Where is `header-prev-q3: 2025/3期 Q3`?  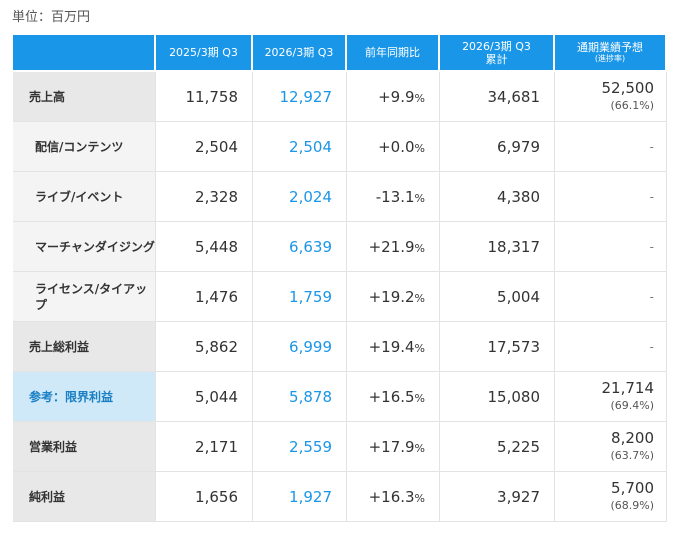
header-prev-q3: 2025/3期 Q3 is located at coordinates (204, 53).